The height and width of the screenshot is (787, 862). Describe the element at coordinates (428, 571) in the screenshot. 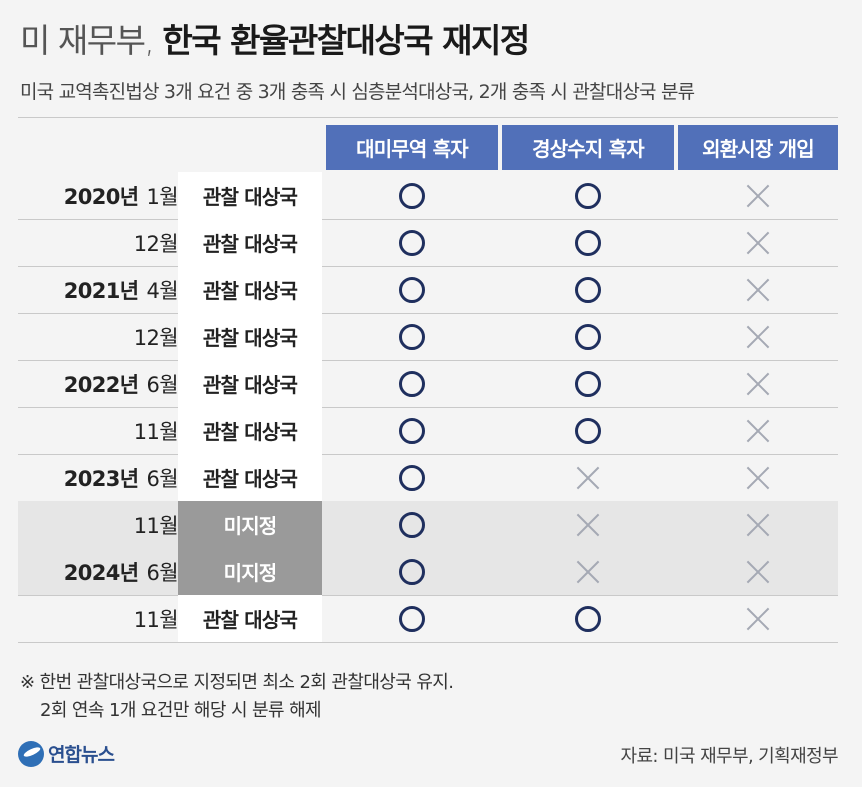

I see `table-row: 2024년 6월 미지정` at that location.